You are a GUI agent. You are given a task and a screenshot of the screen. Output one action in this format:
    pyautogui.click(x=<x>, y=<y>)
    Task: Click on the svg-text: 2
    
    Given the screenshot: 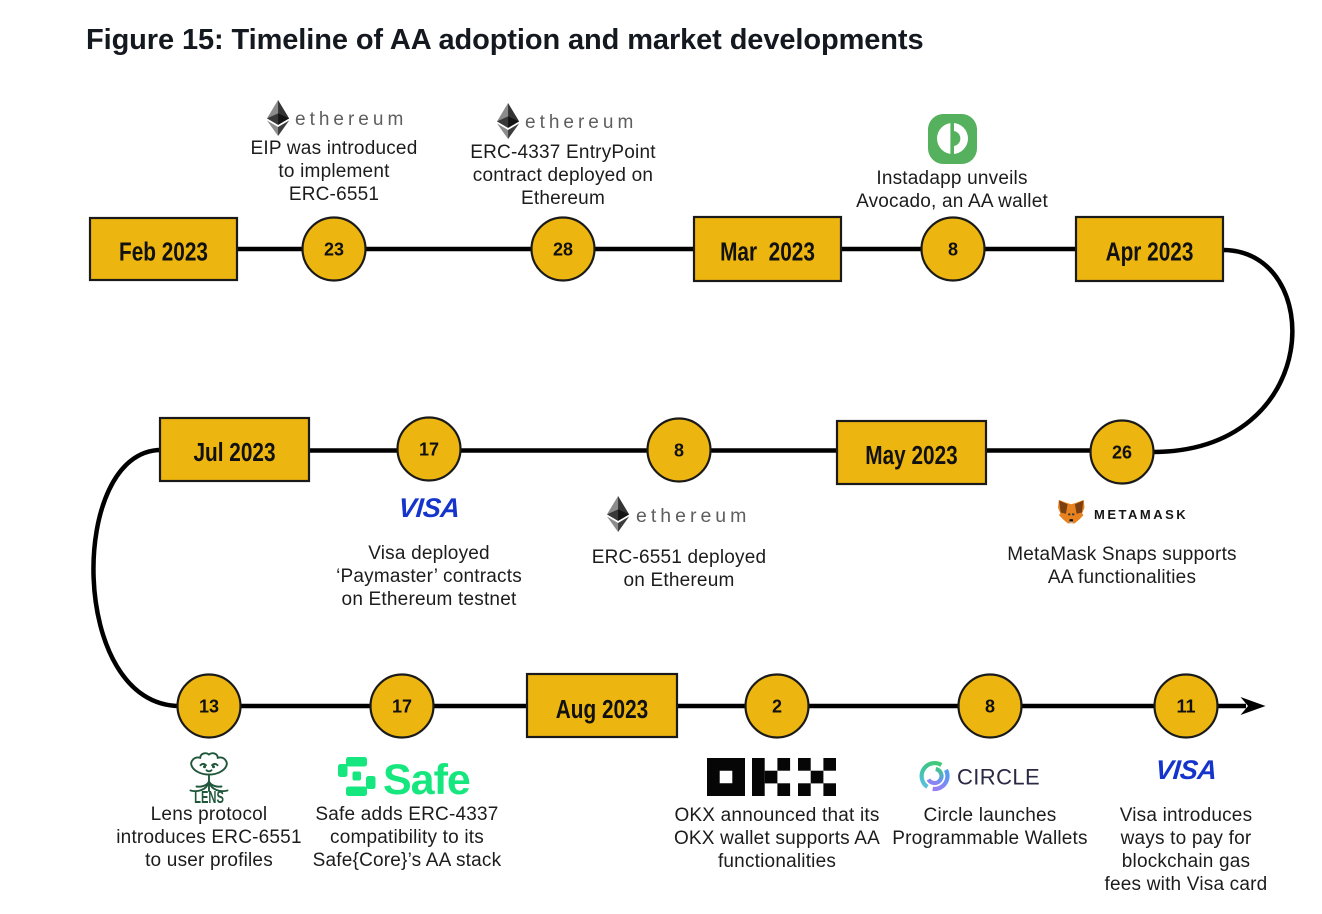 What is the action you would take?
    pyautogui.click(x=777, y=707)
    